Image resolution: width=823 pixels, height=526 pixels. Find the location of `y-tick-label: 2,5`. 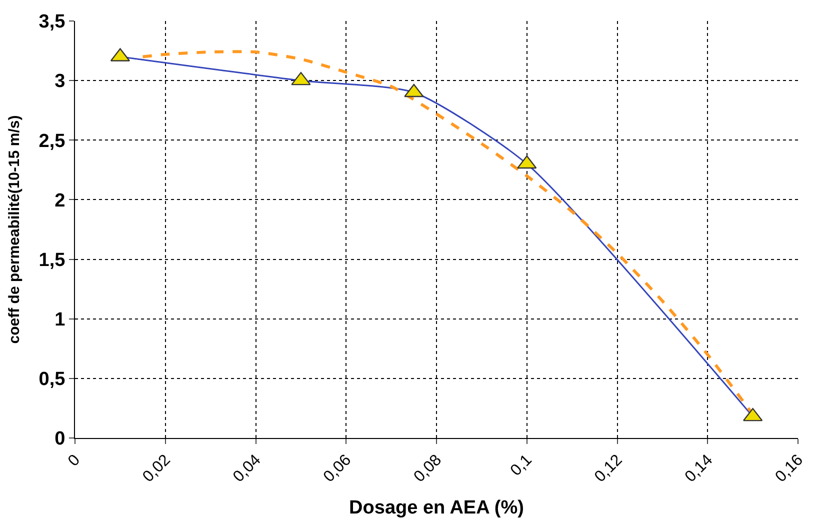

y-tick-label: 2,5 is located at coordinates (52, 141).